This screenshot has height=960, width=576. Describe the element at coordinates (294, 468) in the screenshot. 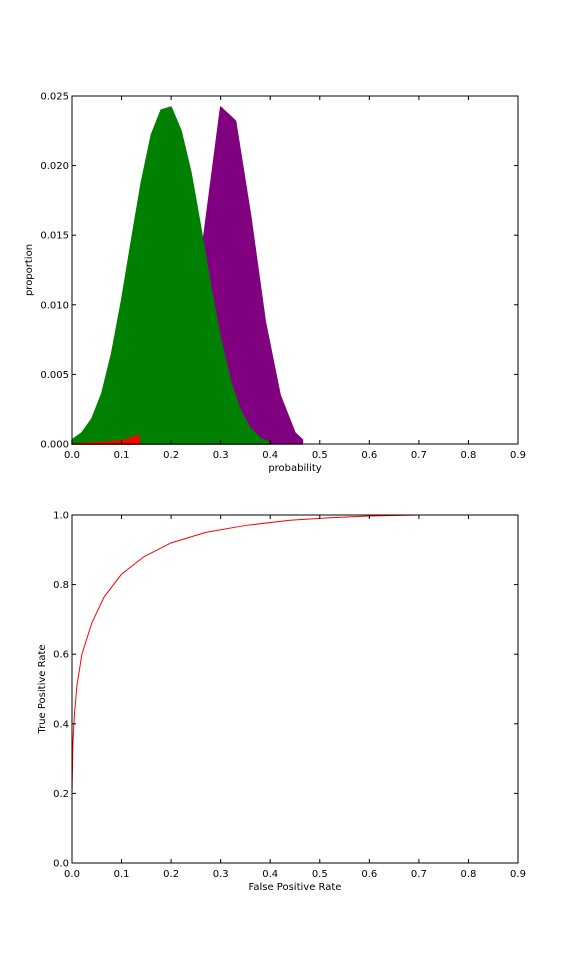

I see `x-axis-label: probability` at that location.